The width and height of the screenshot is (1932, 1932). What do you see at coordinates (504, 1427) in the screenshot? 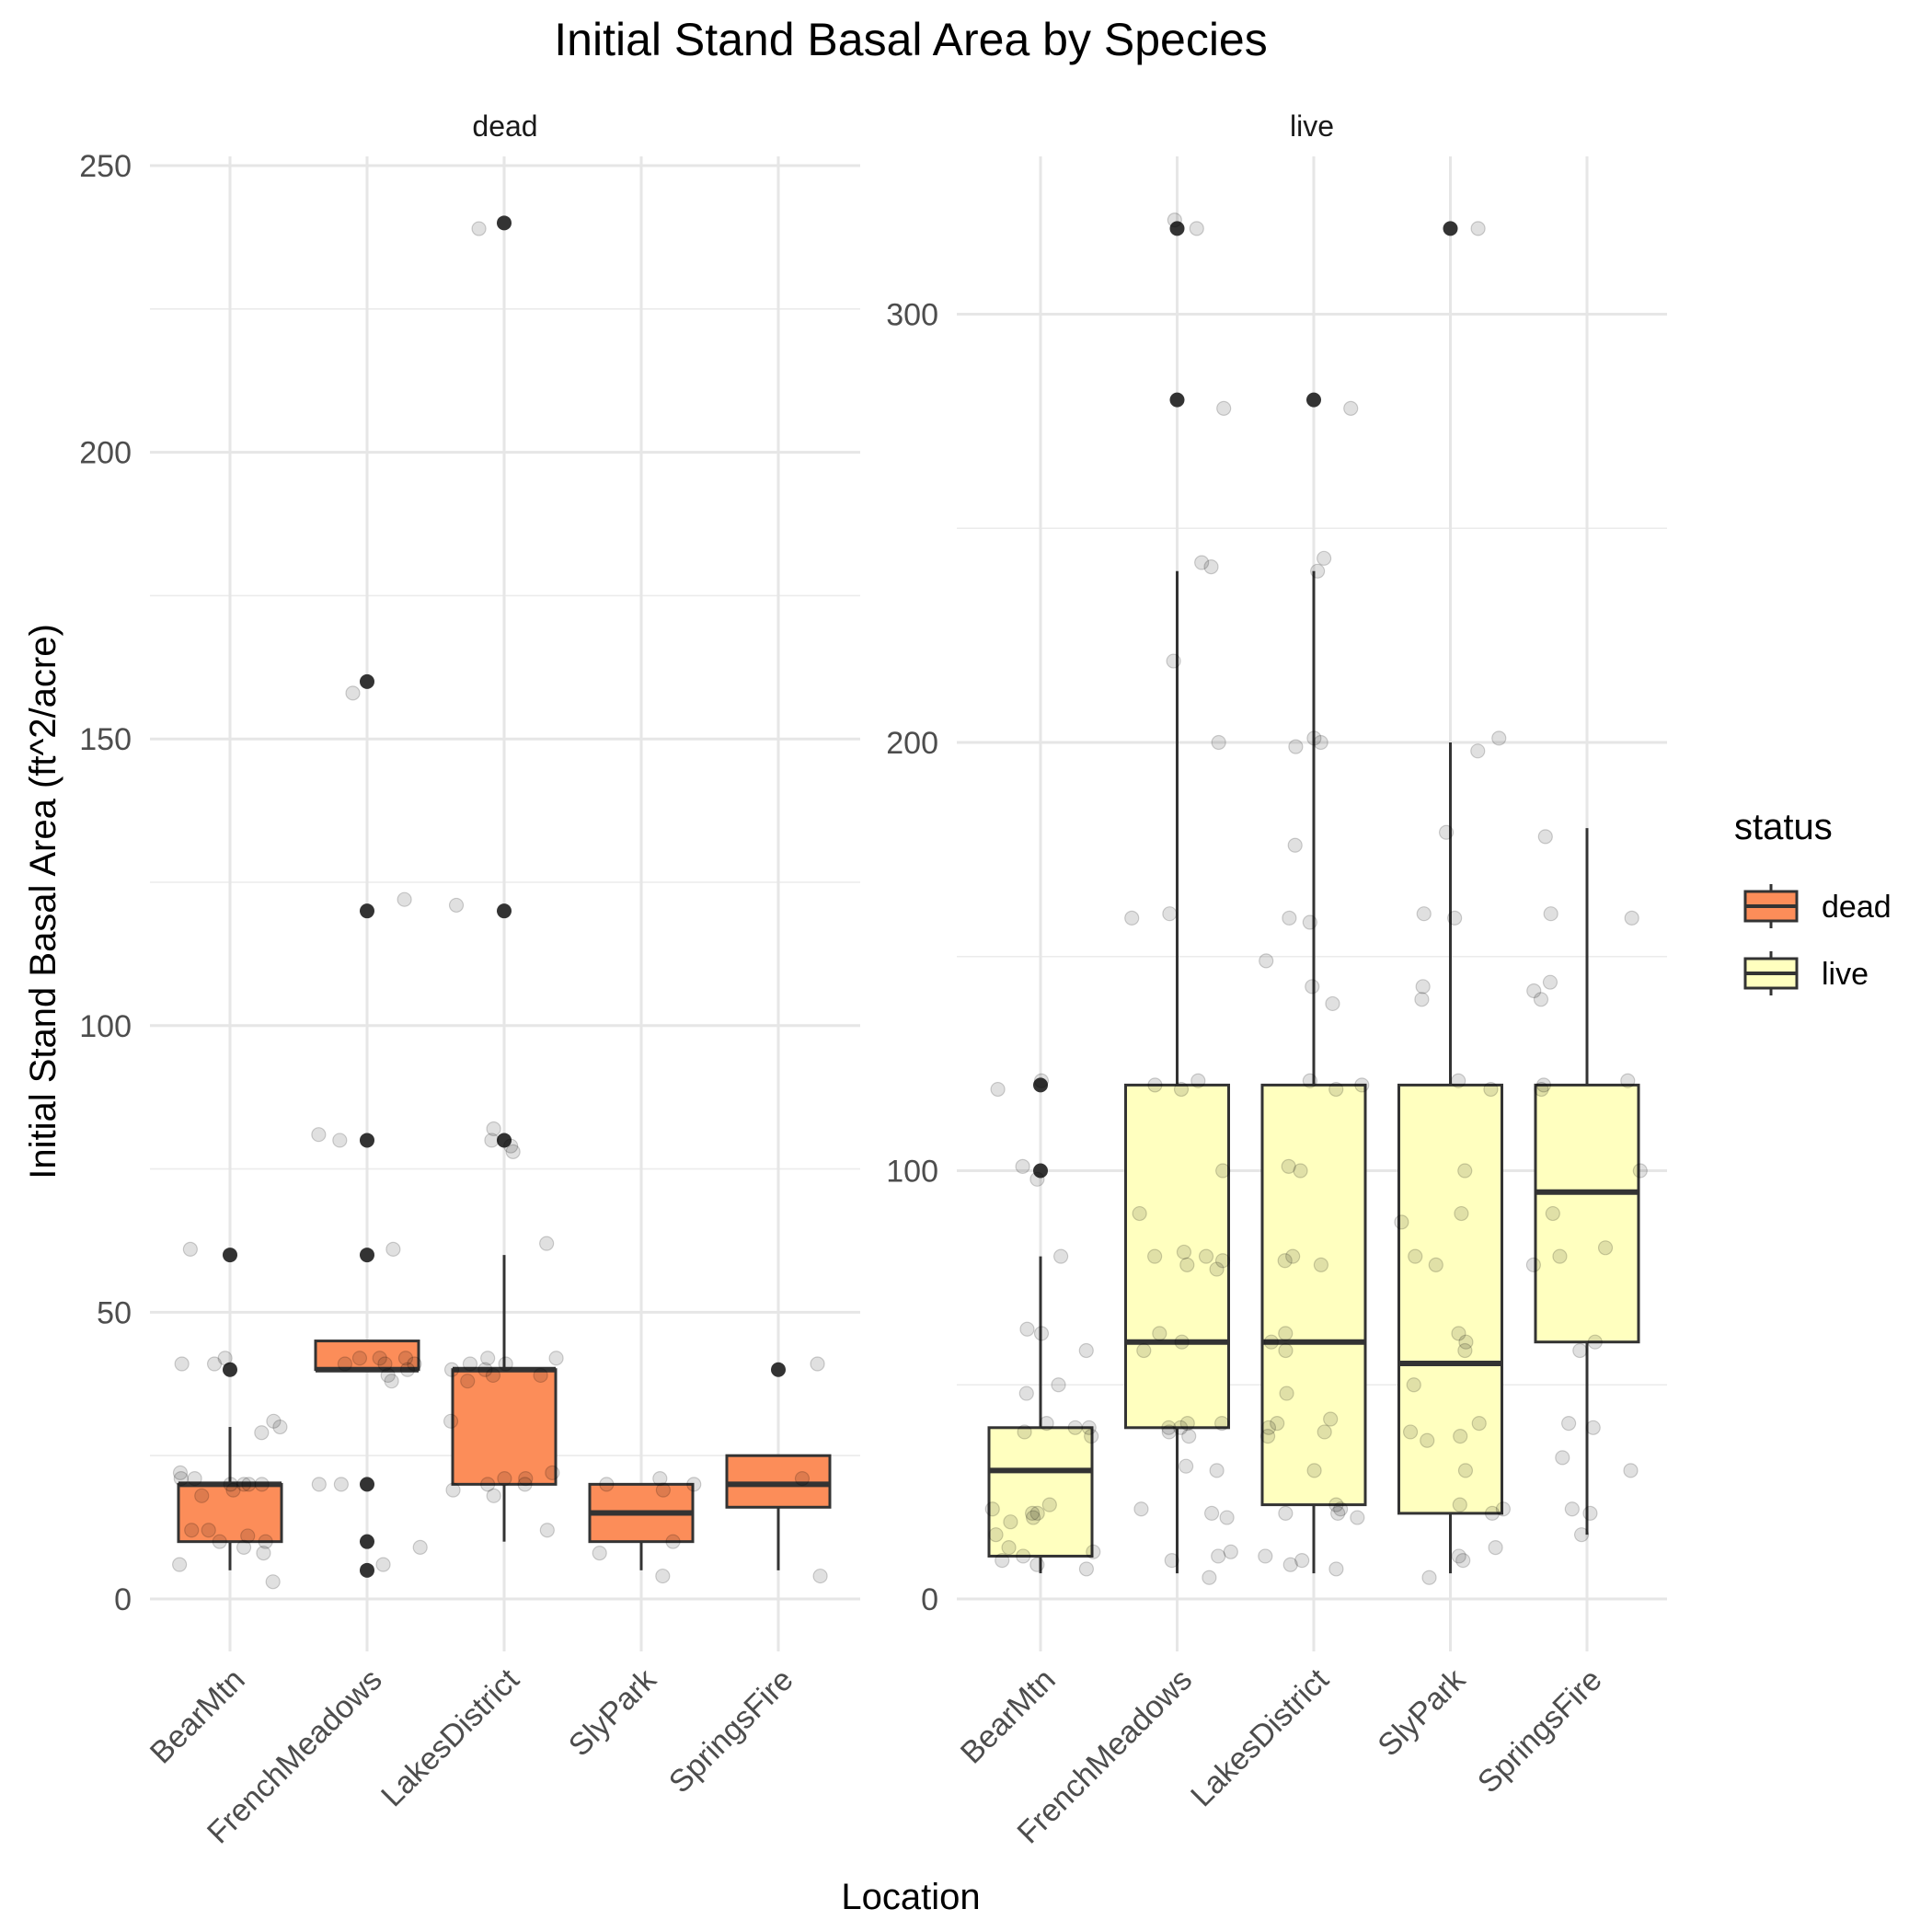
I see `box-body` at bounding box center [504, 1427].